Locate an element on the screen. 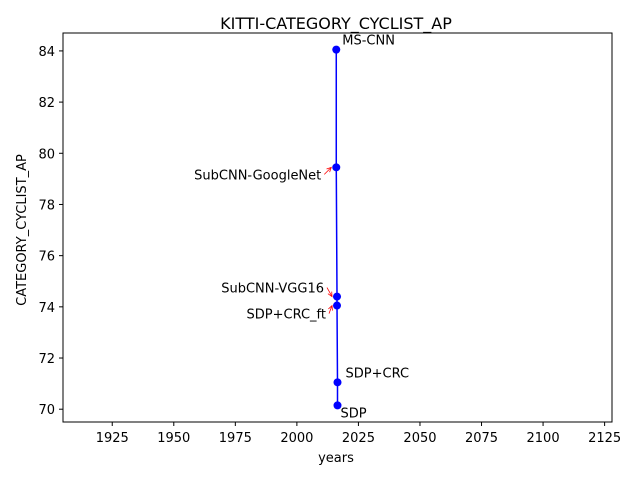  series-layer is located at coordinates (337, 227).